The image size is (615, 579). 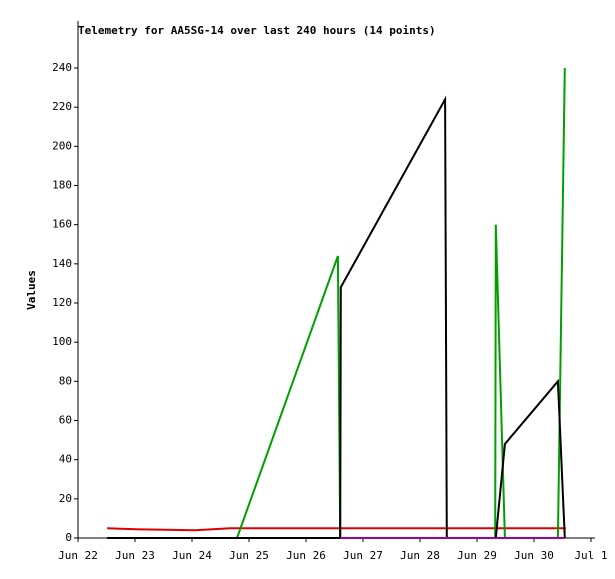 I want to click on y-tick-label: 120, so click(x=62, y=302).